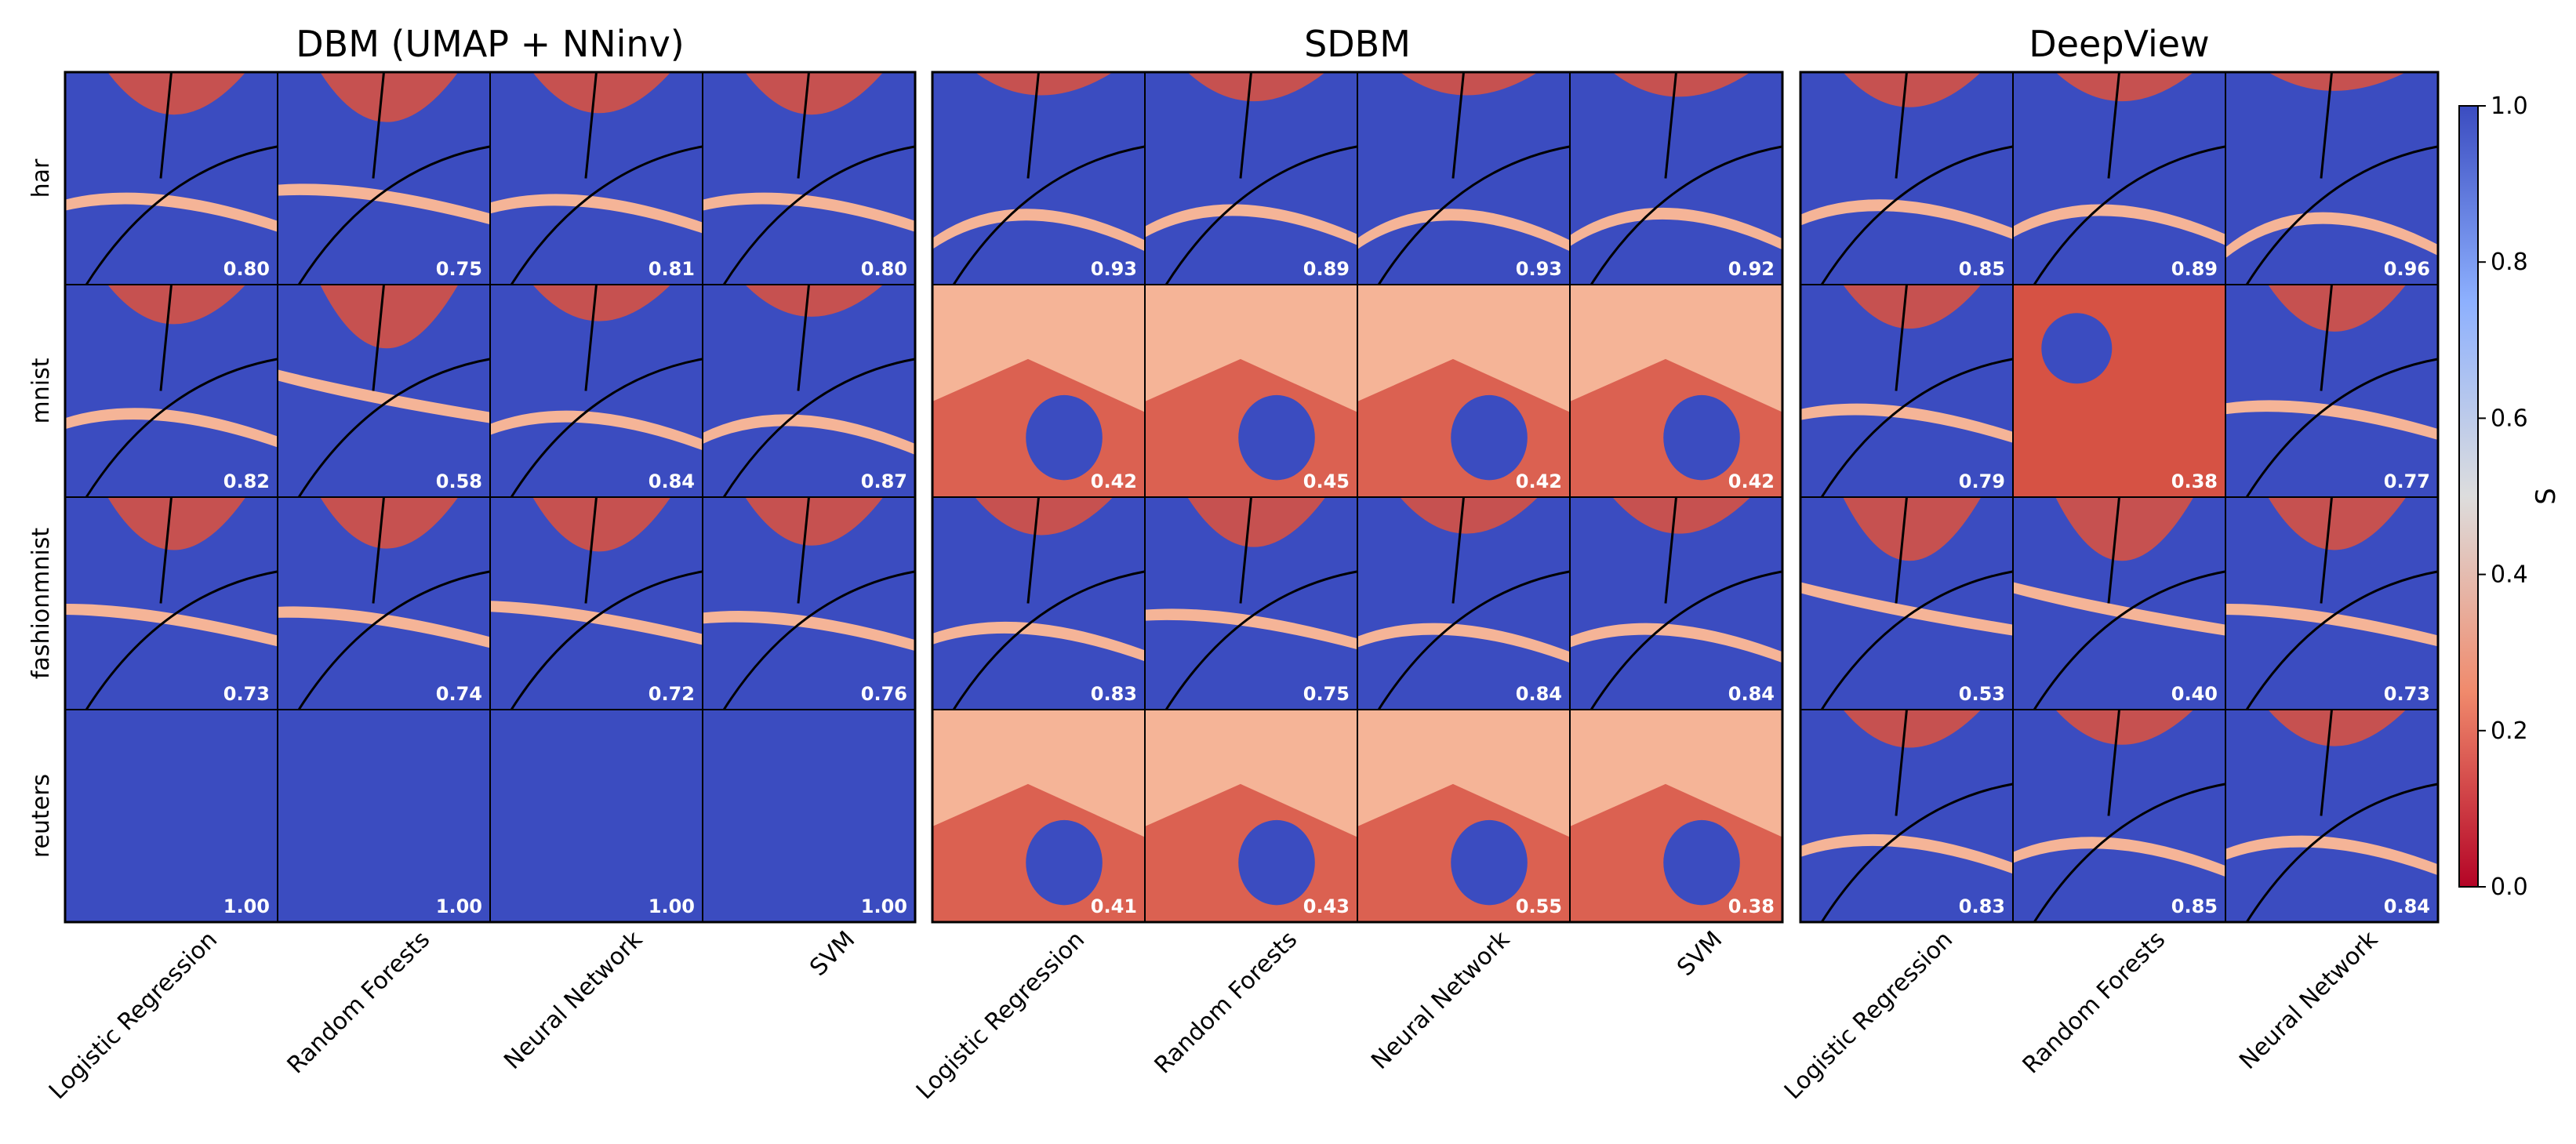 This screenshot has height=1144, width=2576. I want to click on map-cell: 0.43, so click(1251, 816).